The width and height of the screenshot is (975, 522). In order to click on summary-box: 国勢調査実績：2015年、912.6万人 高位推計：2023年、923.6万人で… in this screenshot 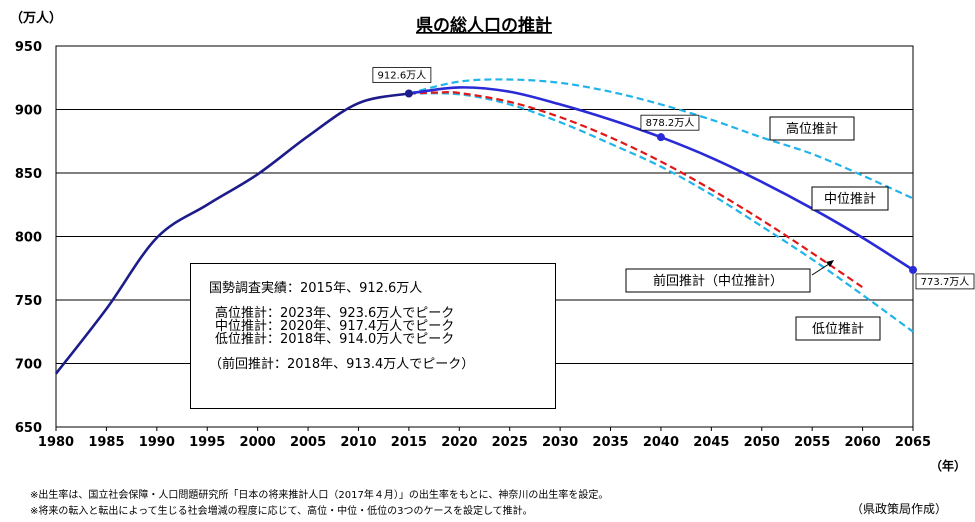, I will do `click(373, 336)`.